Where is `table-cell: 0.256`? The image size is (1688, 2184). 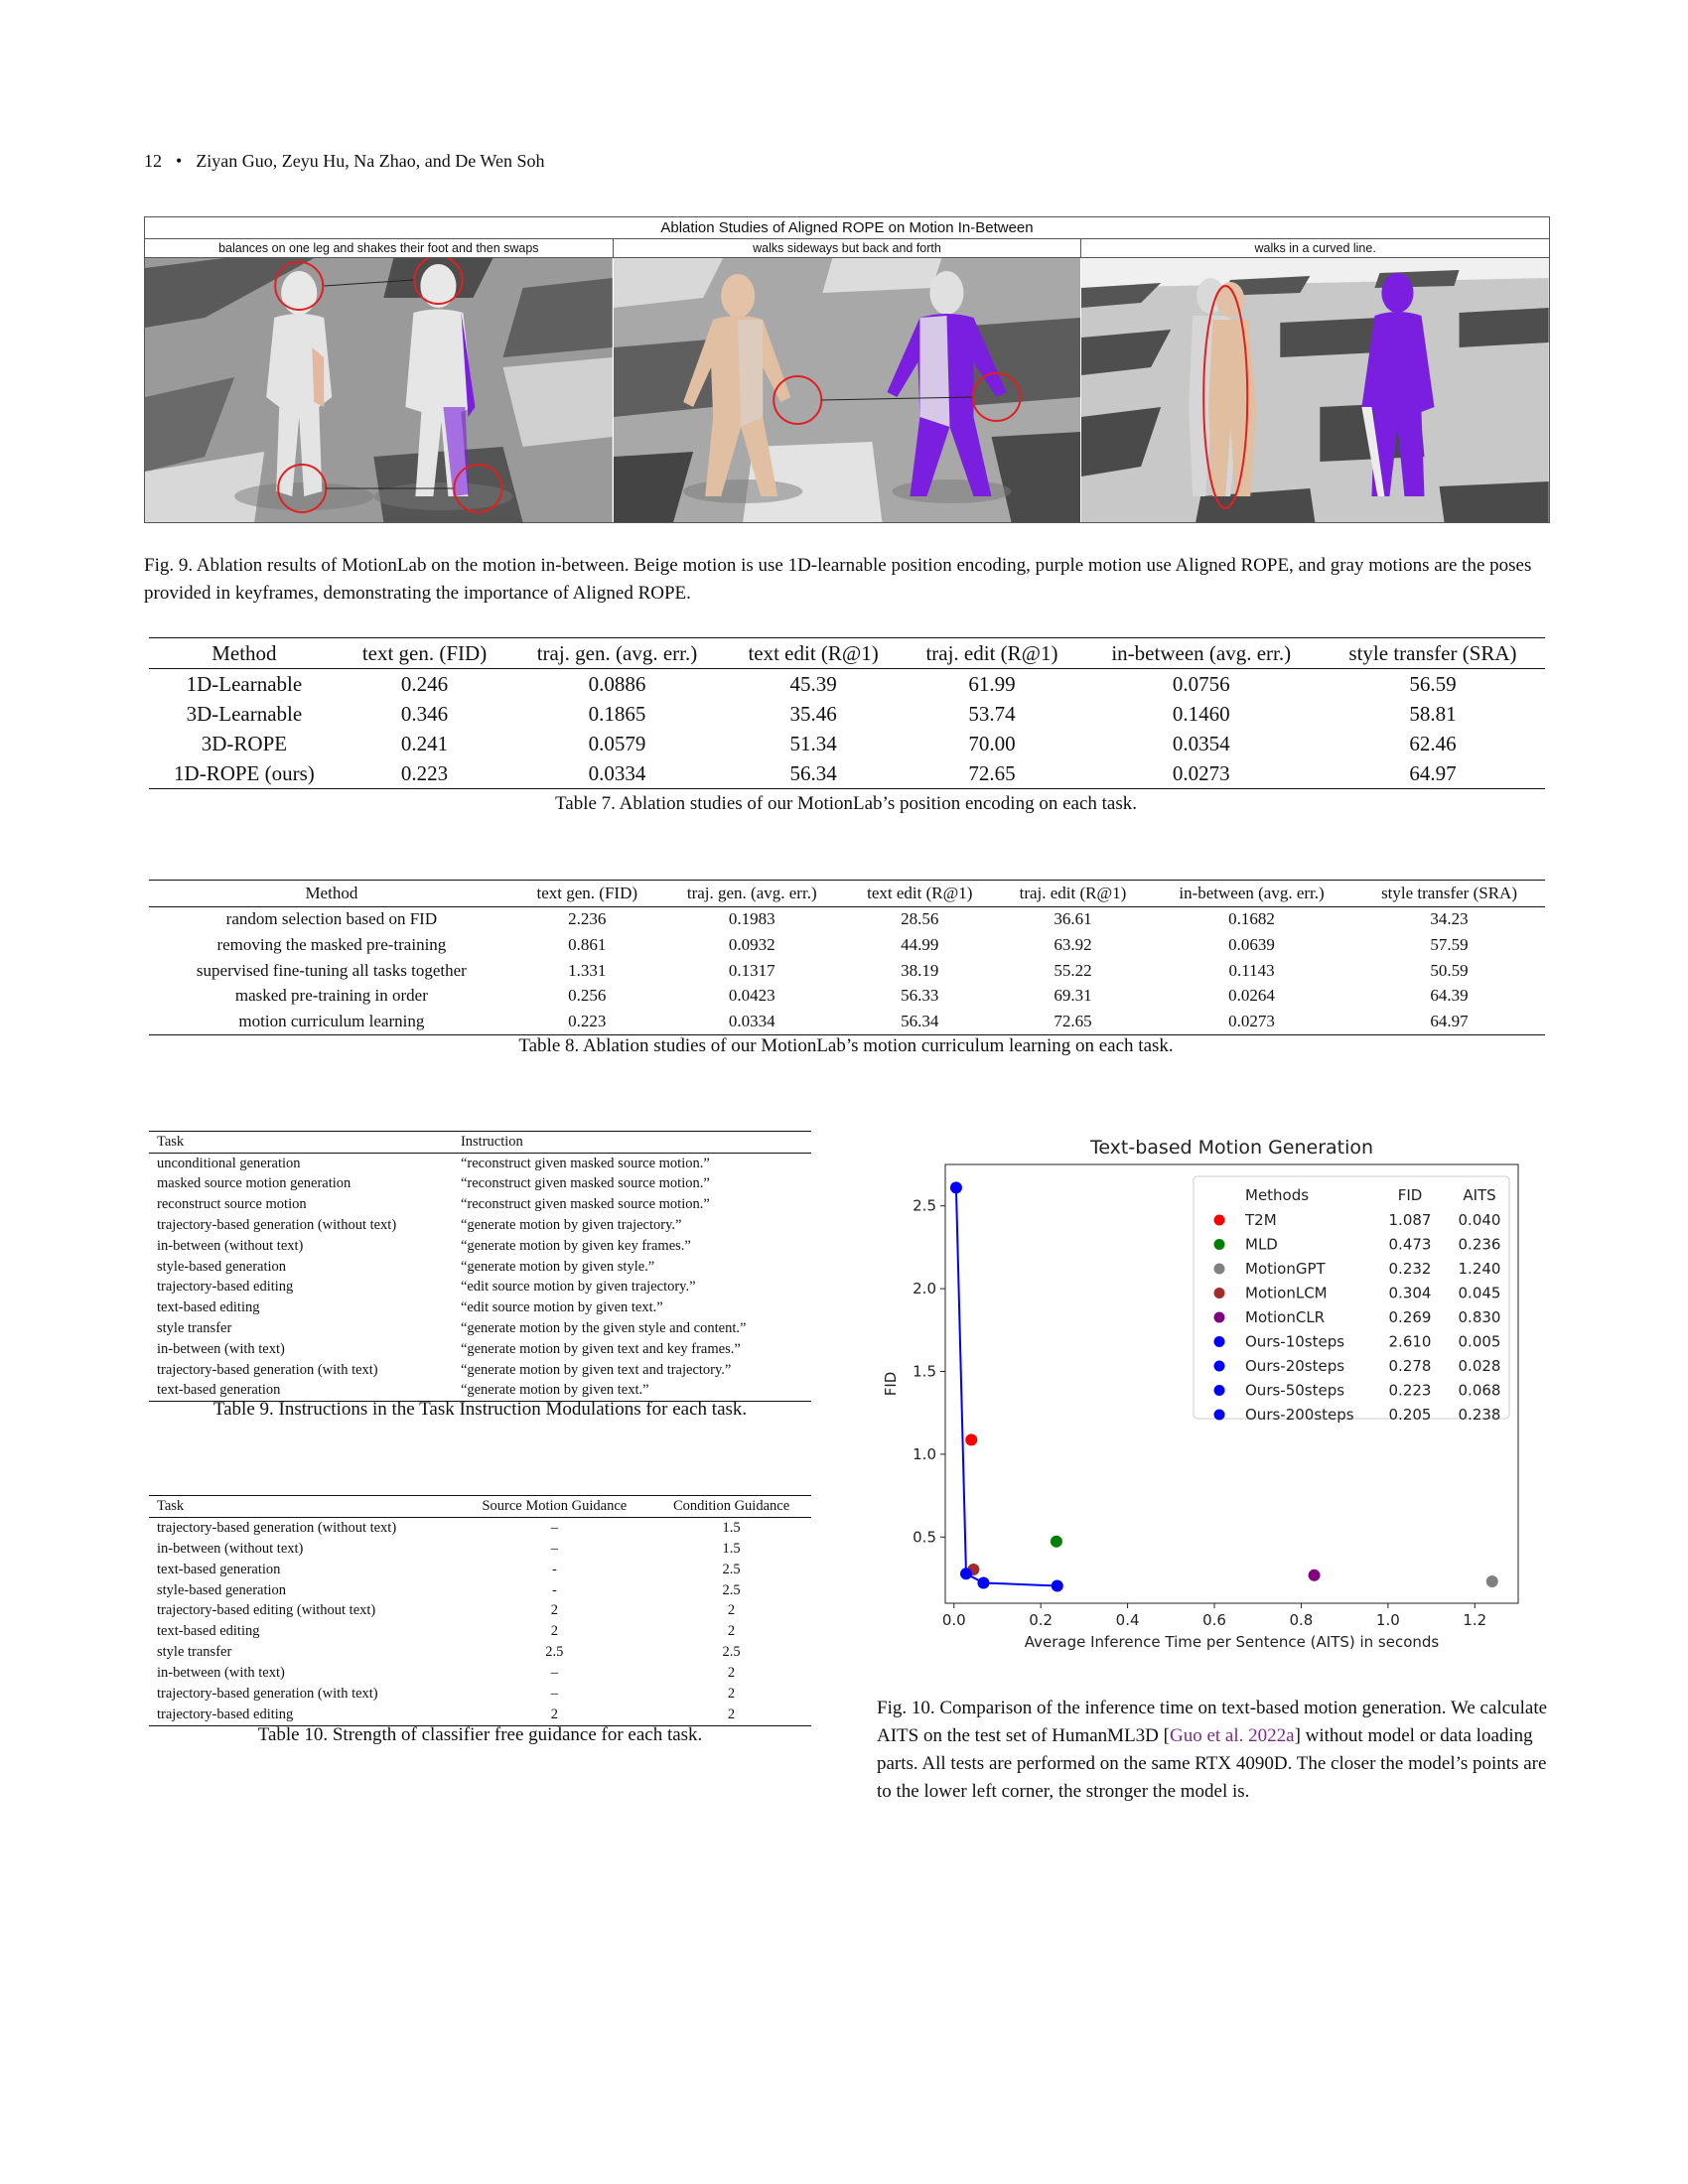
table-cell: 0.256 is located at coordinates (587, 996).